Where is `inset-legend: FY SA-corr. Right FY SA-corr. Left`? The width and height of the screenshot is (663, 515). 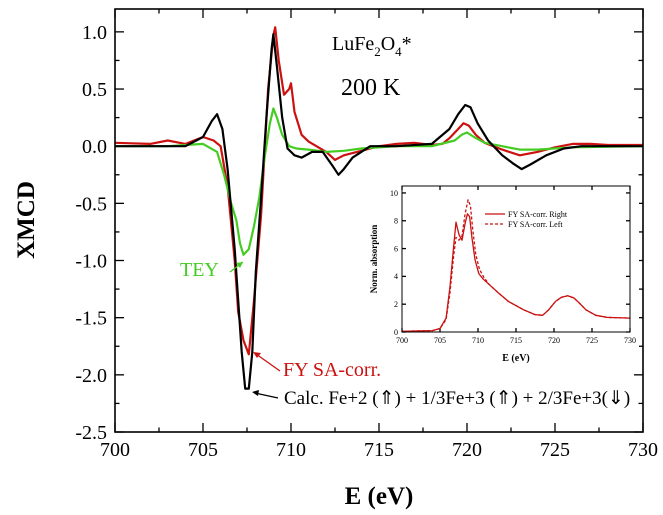
inset-legend: FY SA-corr. Right FY SA-corr. Left is located at coordinates (526, 219).